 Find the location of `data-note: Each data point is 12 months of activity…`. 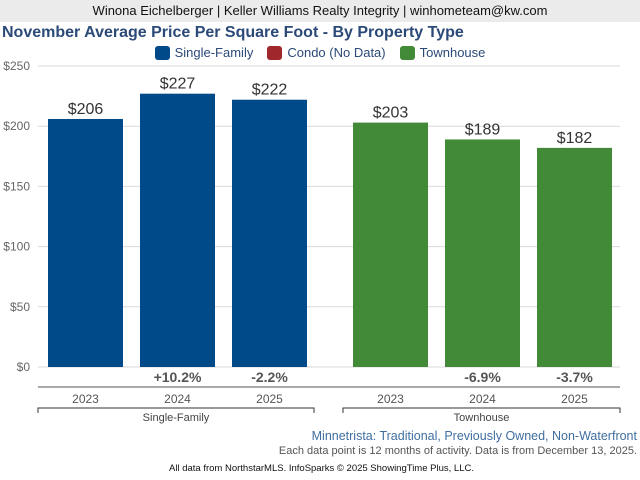

data-note: Each data point is 12 months of activity… is located at coordinates (457, 451).